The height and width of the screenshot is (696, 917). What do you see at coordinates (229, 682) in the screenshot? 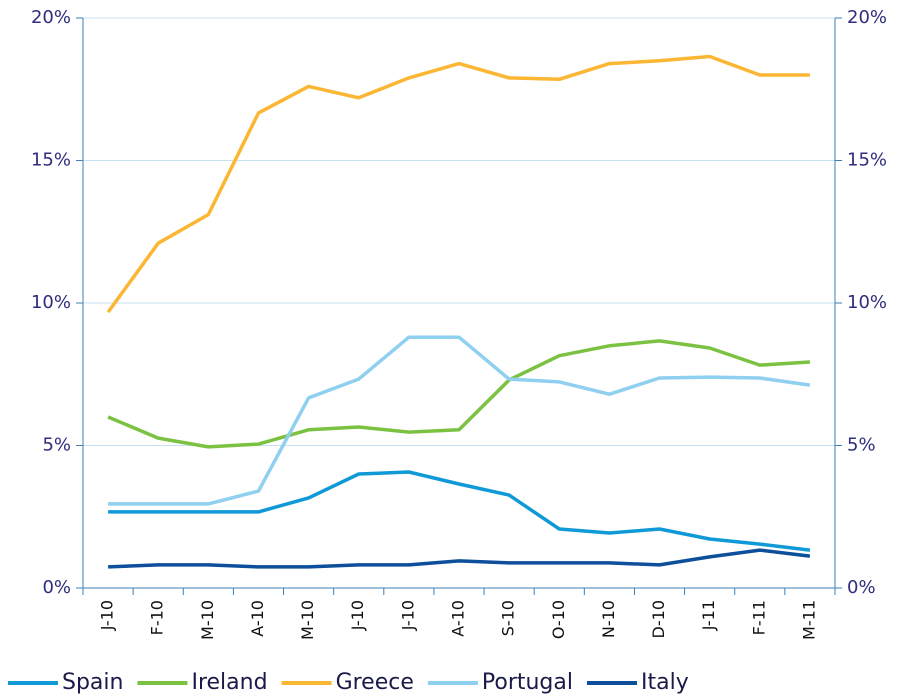
I see `legend-label: Ireland` at bounding box center [229, 682].